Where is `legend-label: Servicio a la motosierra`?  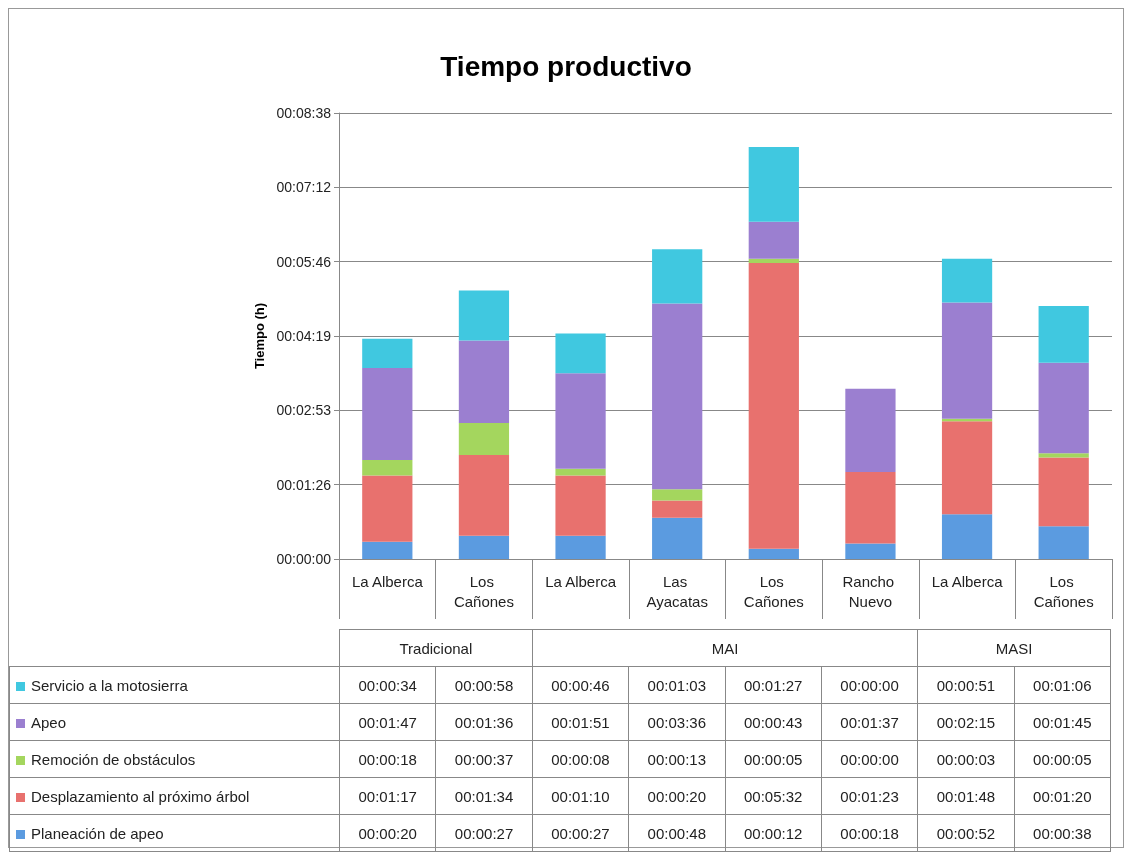 legend-label: Servicio a la motosierra is located at coordinates (174, 685).